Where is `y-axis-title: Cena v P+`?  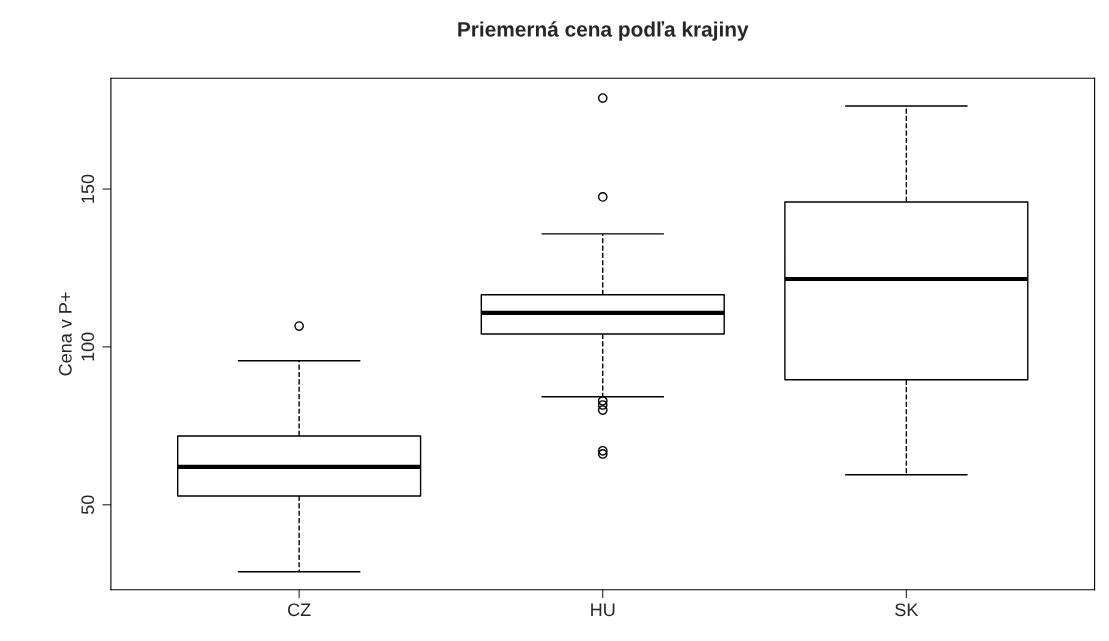 y-axis-title: Cena v P+ is located at coordinates (65, 334).